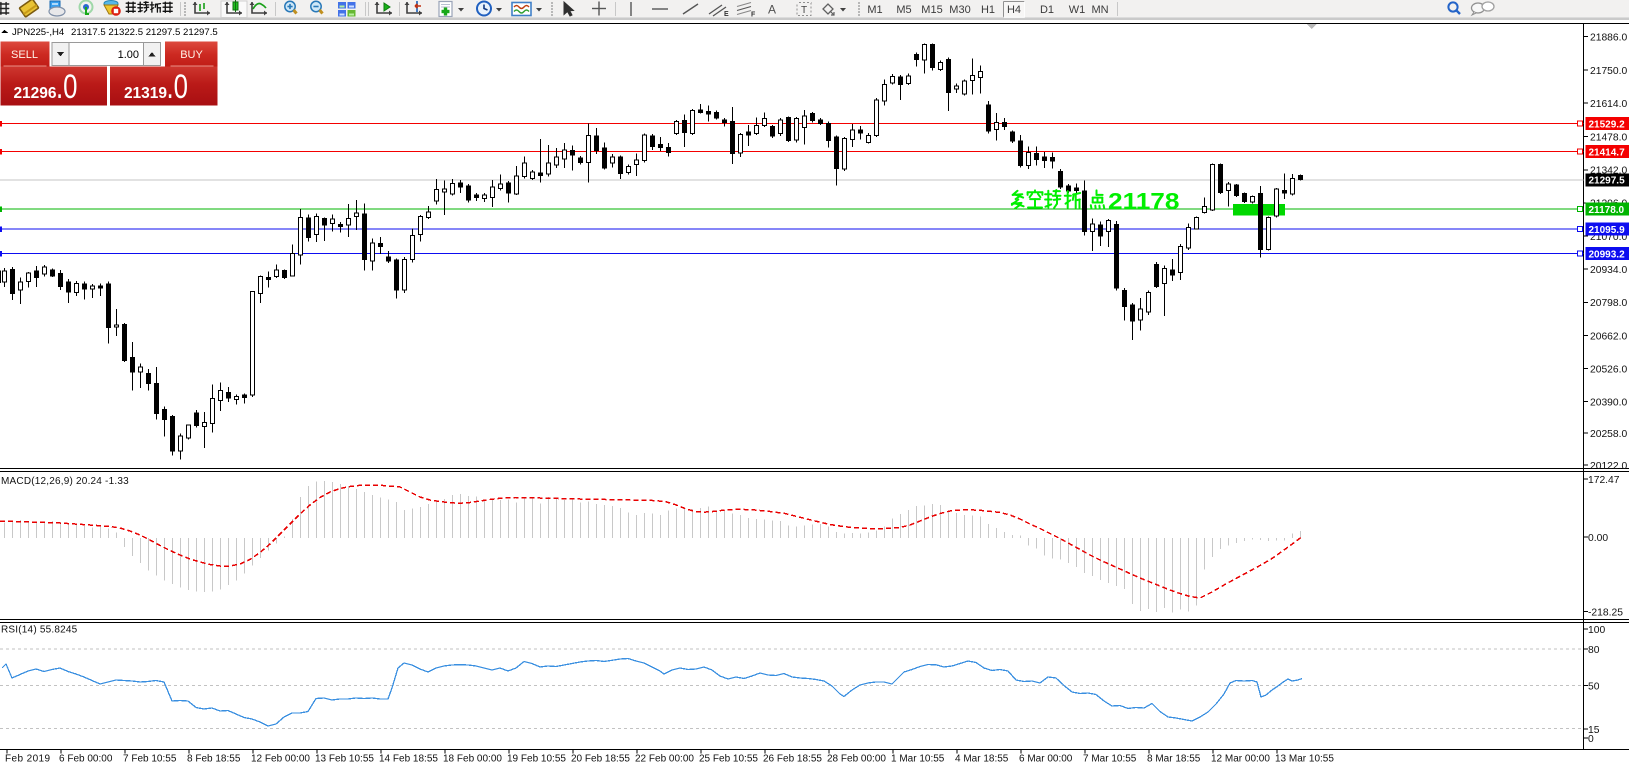 This screenshot has width=1629, height=766. Describe the element at coordinates (144, 32) in the screenshot. I see `svg-text:21317.5 21322.5 21297.5 21297.: 21317.5 21322.5 21297.5 21297.5` at that location.